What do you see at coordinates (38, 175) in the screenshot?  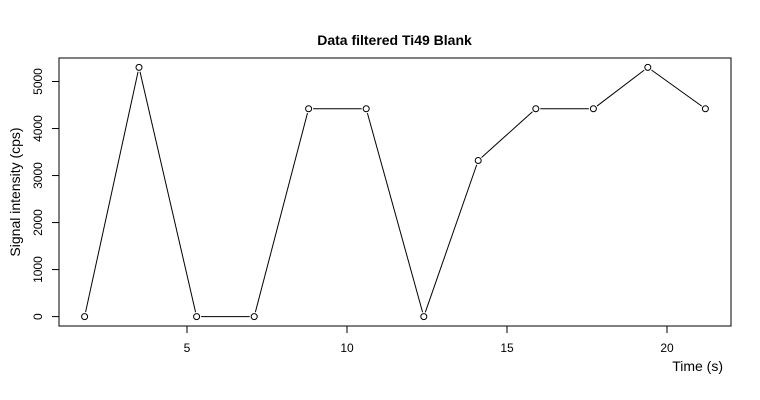 I see `y-tick-label: 3000` at bounding box center [38, 175].